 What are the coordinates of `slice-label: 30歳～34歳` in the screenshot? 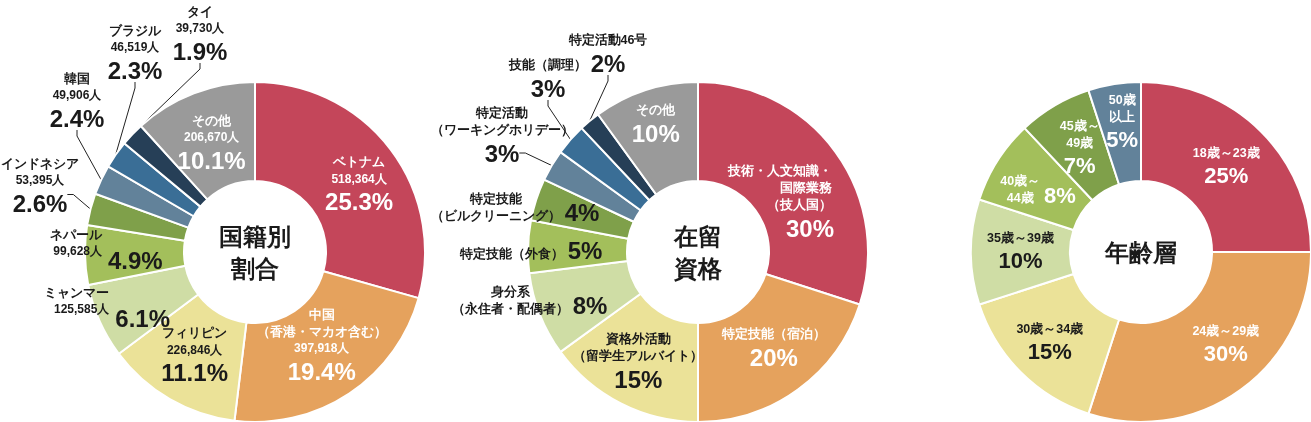 It's located at (1050, 329).